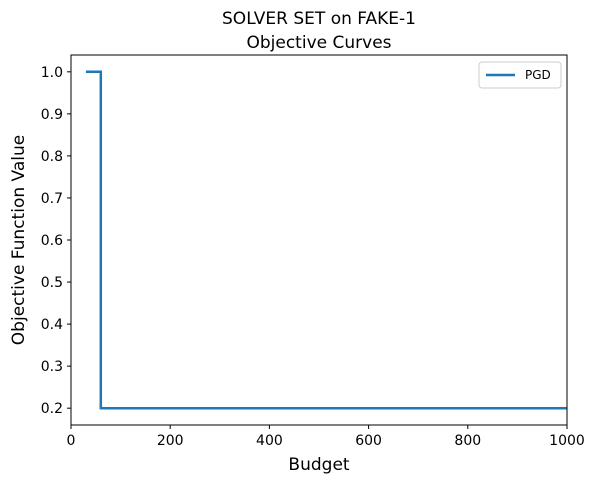 The width and height of the screenshot is (598, 484). I want to click on legend-label-pgd: PGD, so click(538, 75).